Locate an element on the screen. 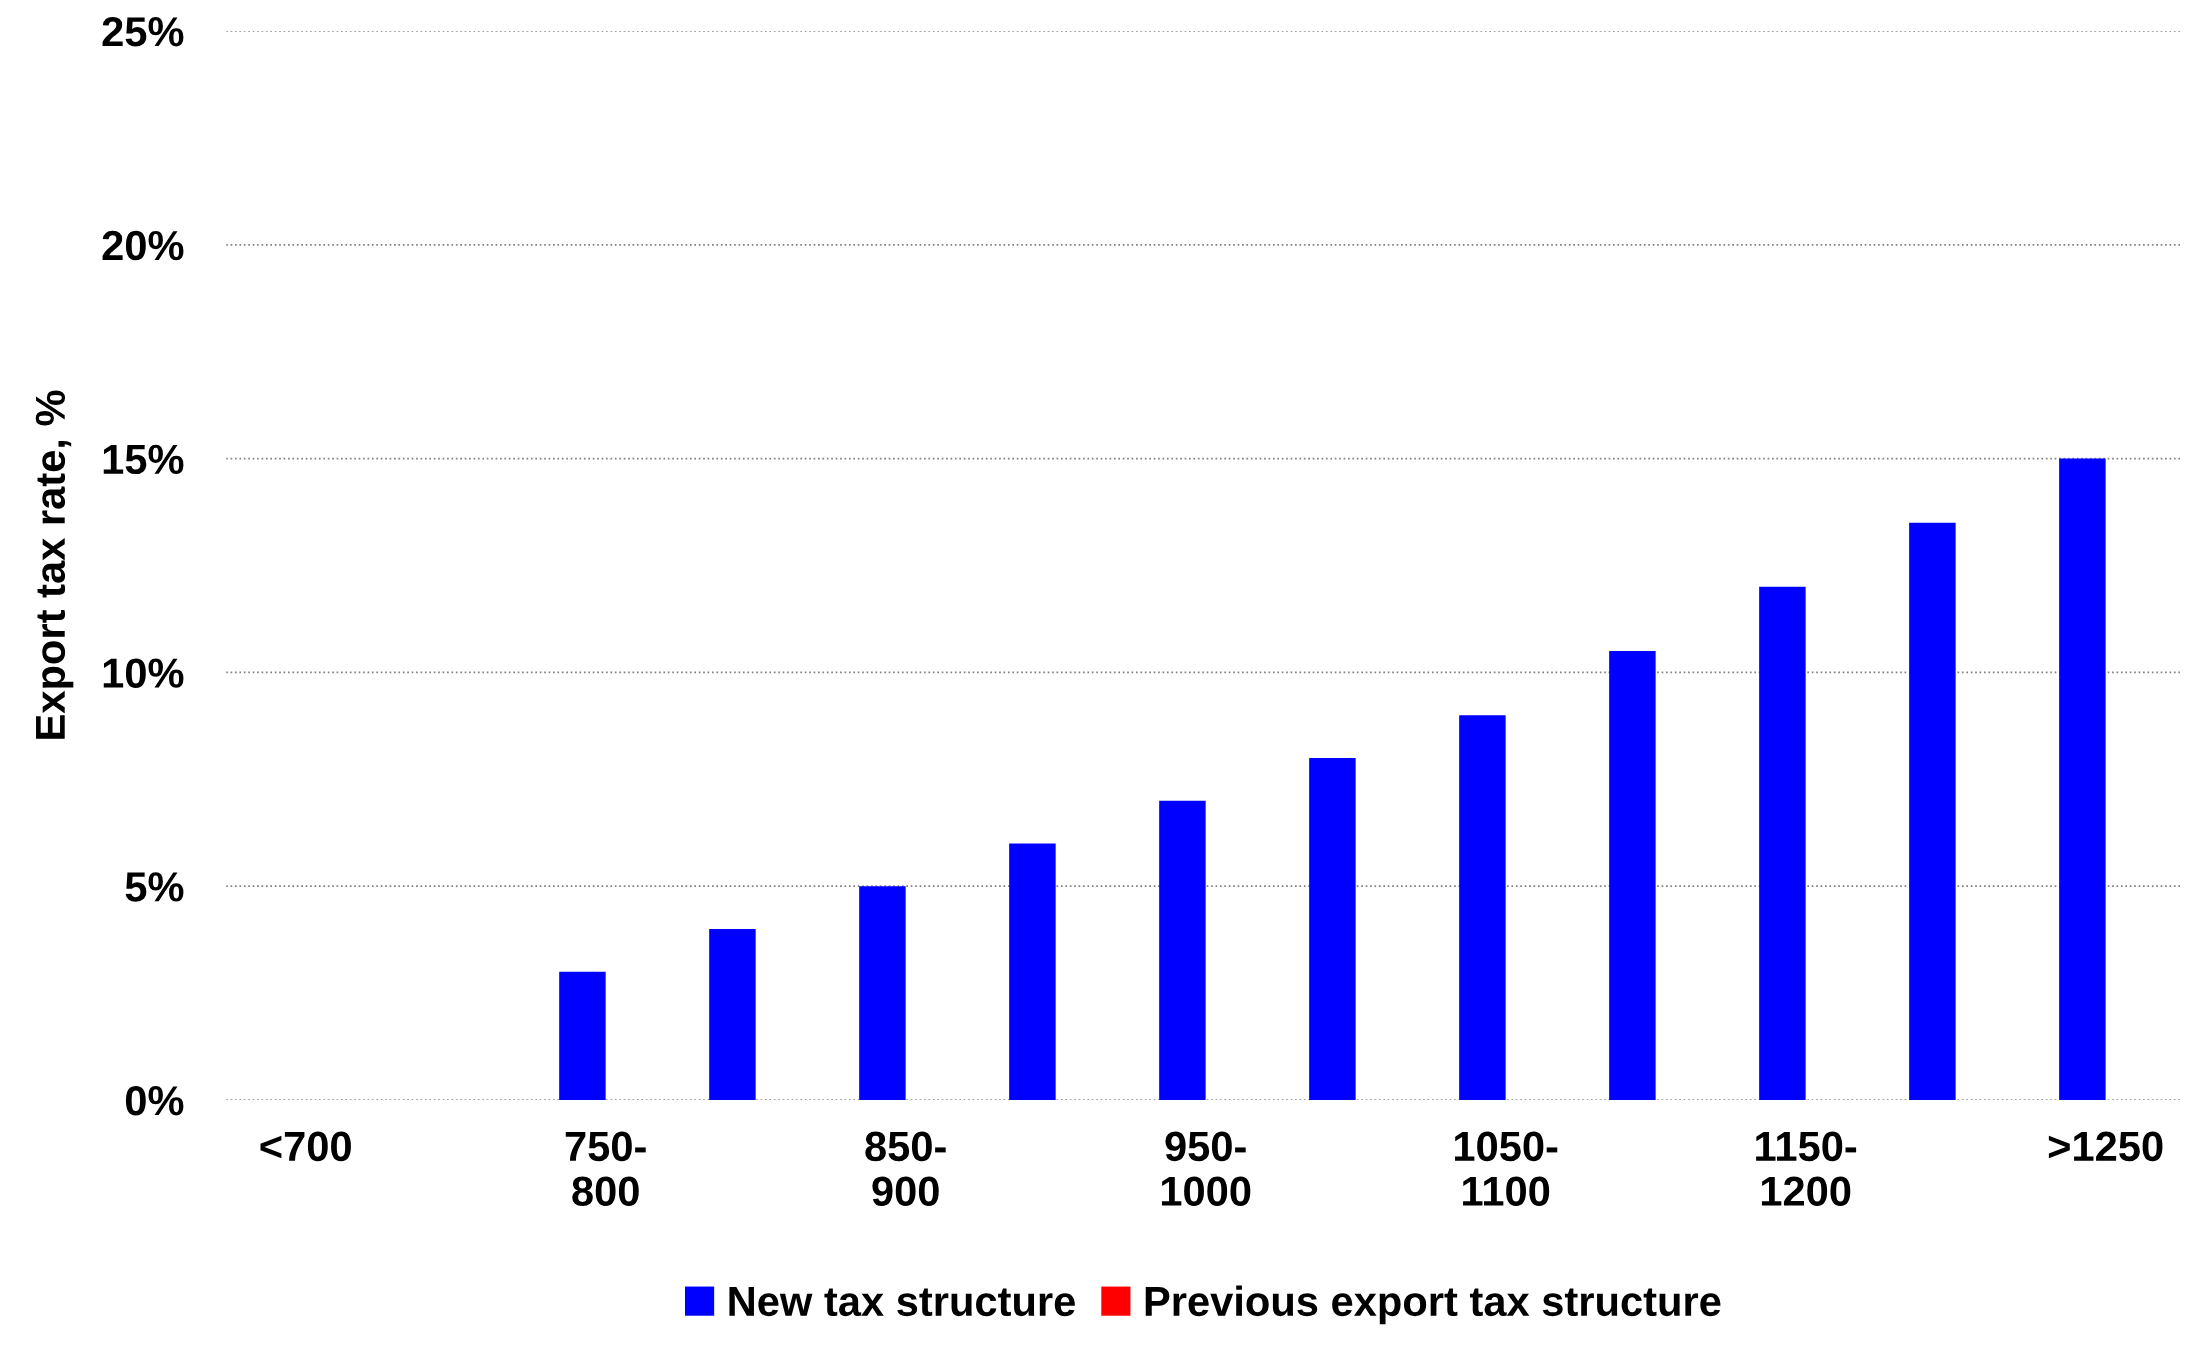 This screenshot has height=1348, width=2196. y-tick-label: 10% is located at coordinates (143, 673).